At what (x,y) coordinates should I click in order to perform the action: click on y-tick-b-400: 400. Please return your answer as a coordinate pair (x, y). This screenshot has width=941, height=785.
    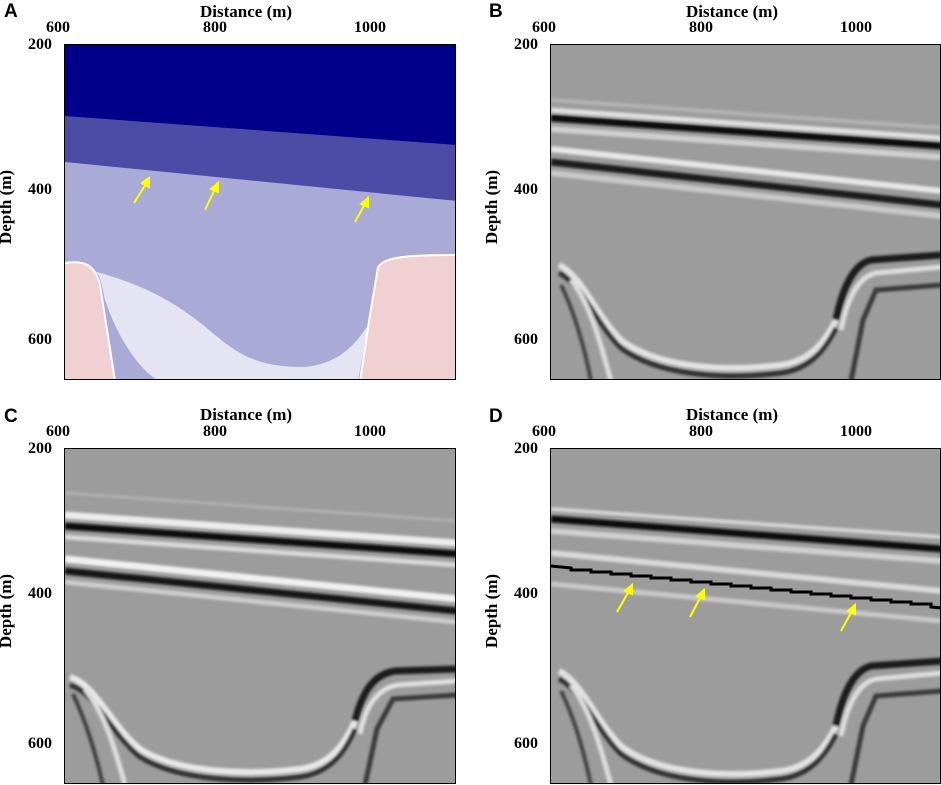
    Looking at the image, I should click on (526, 189).